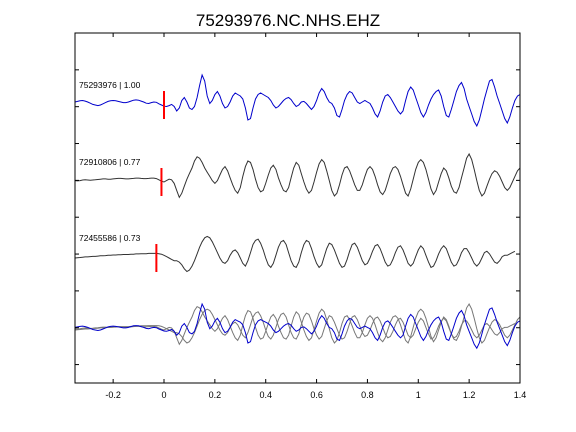 Image resolution: width=576 pixels, height=432 pixels. I want to click on x-tick-label: 0.6, so click(316, 395).